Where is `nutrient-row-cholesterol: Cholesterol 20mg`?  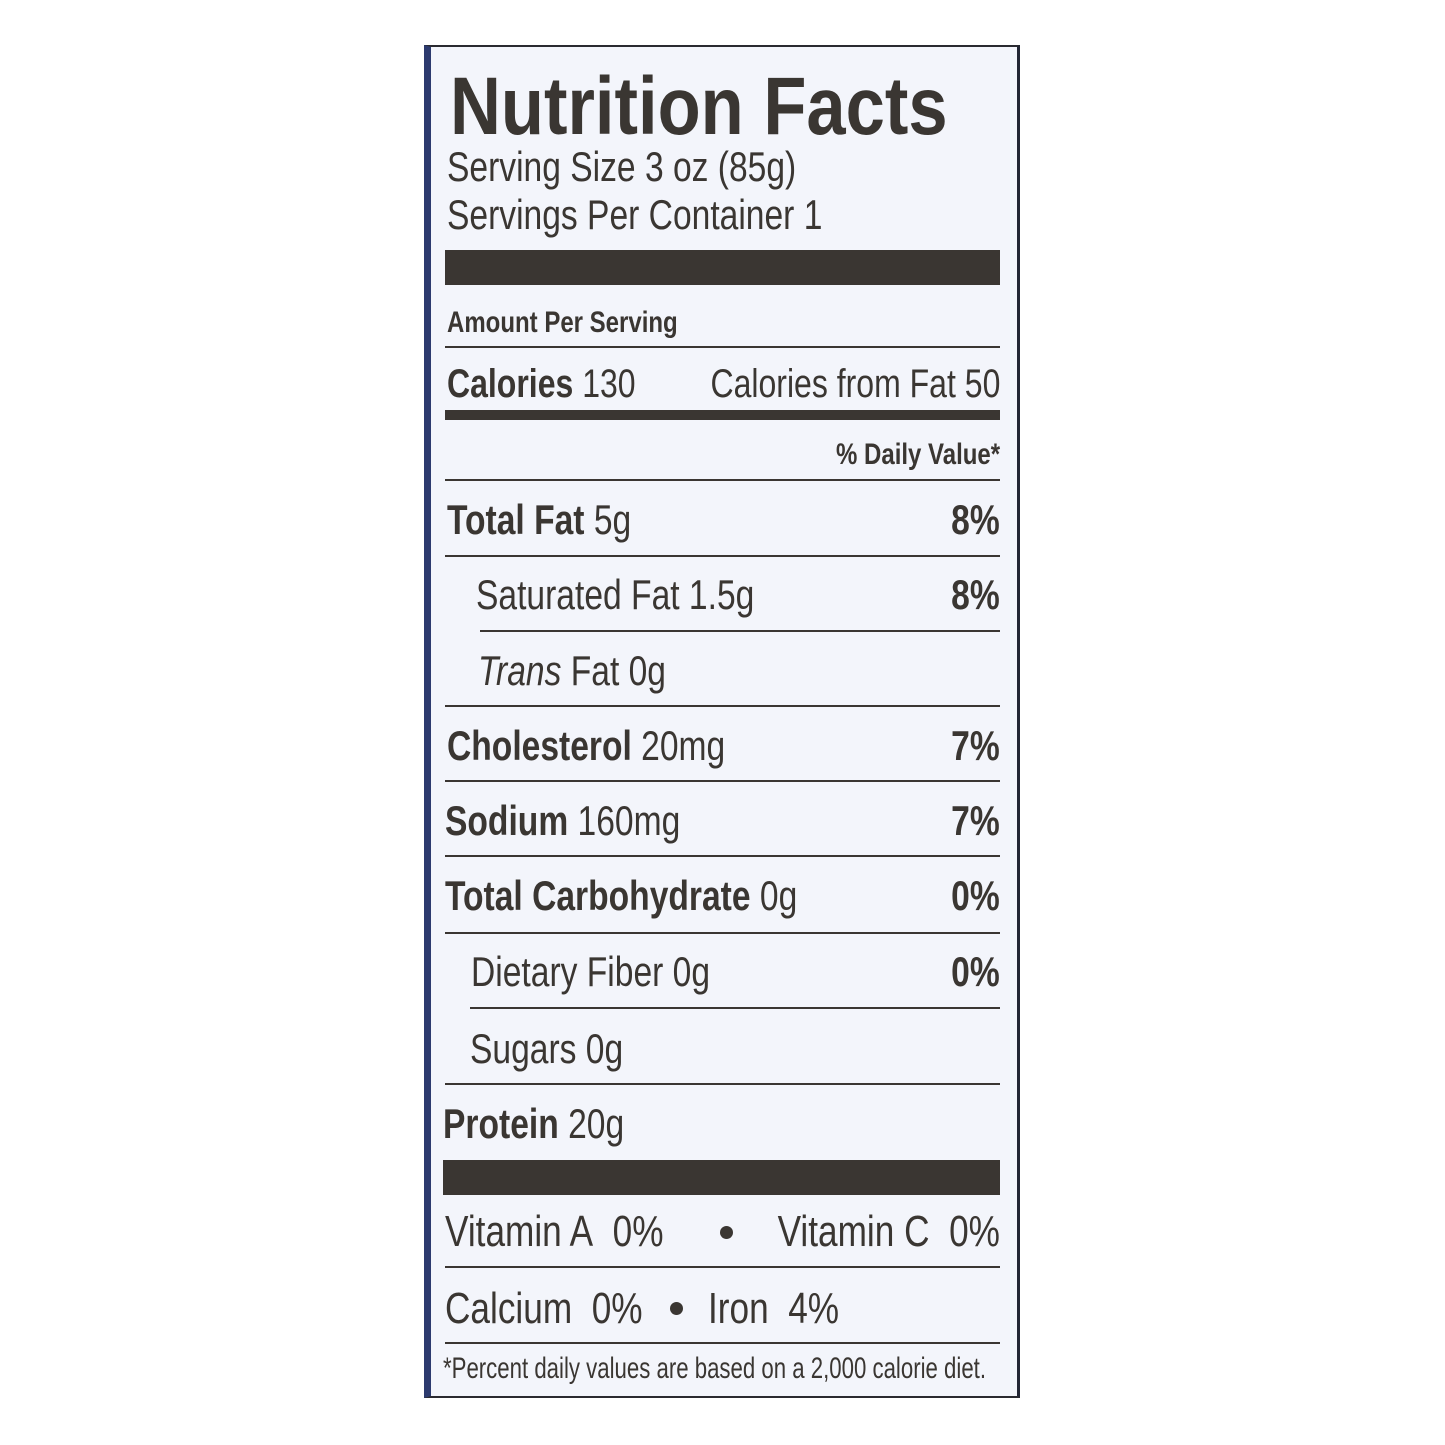
nutrient-row-cholesterol: Cholesterol 20mg is located at coordinates (586, 746).